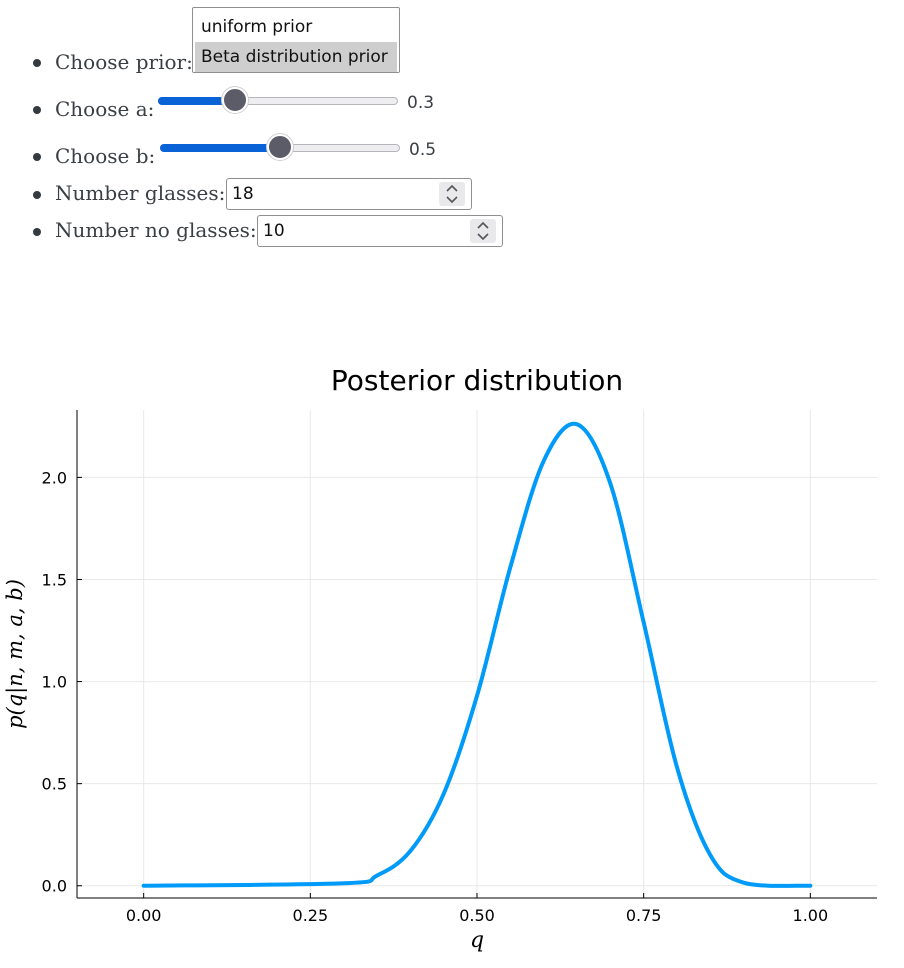 This screenshot has height=968, width=904. Describe the element at coordinates (54, 886) in the screenshot. I see `y-tick-label: 0.0` at that location.